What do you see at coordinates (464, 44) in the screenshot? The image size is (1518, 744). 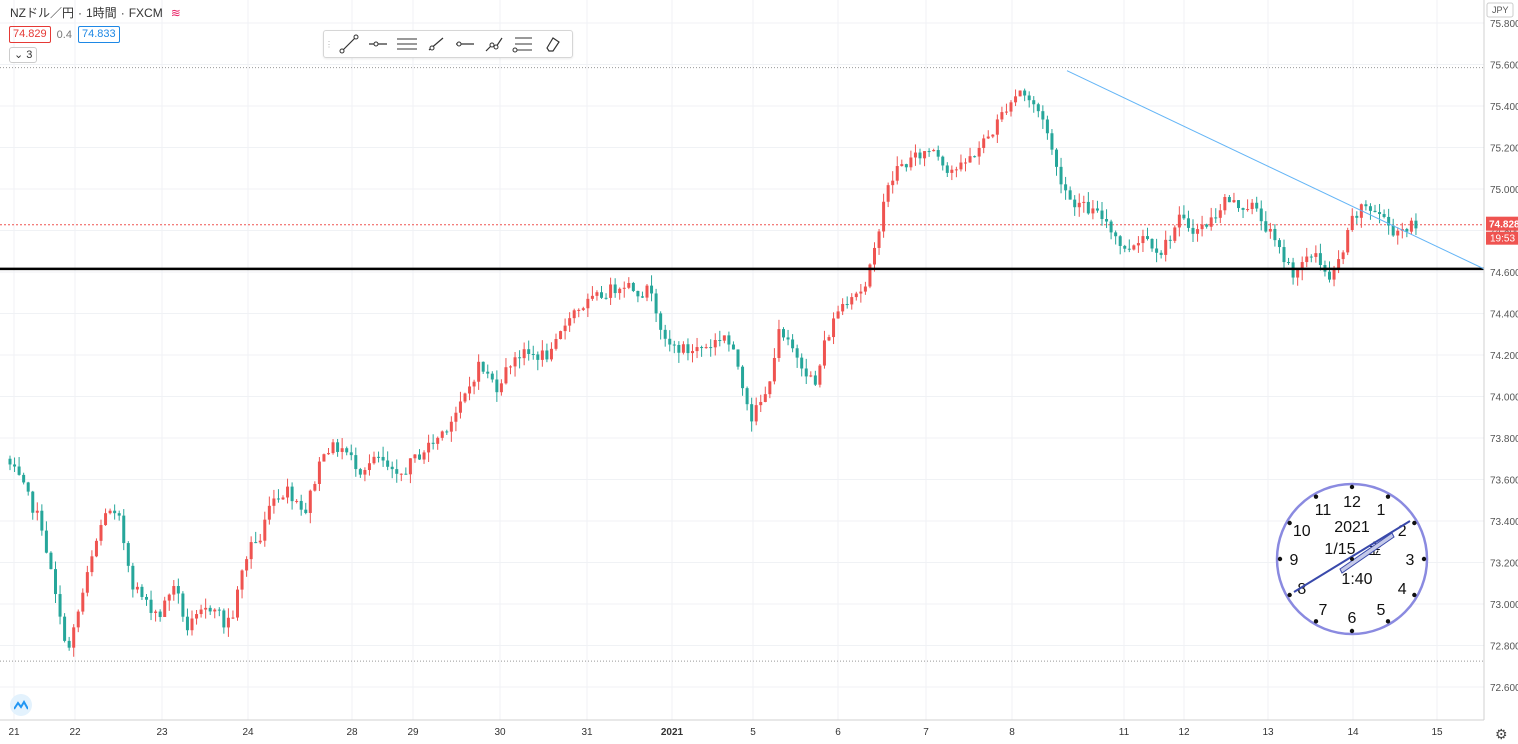 I see `horizontal-line-icon` at bounding box center [464, 44].